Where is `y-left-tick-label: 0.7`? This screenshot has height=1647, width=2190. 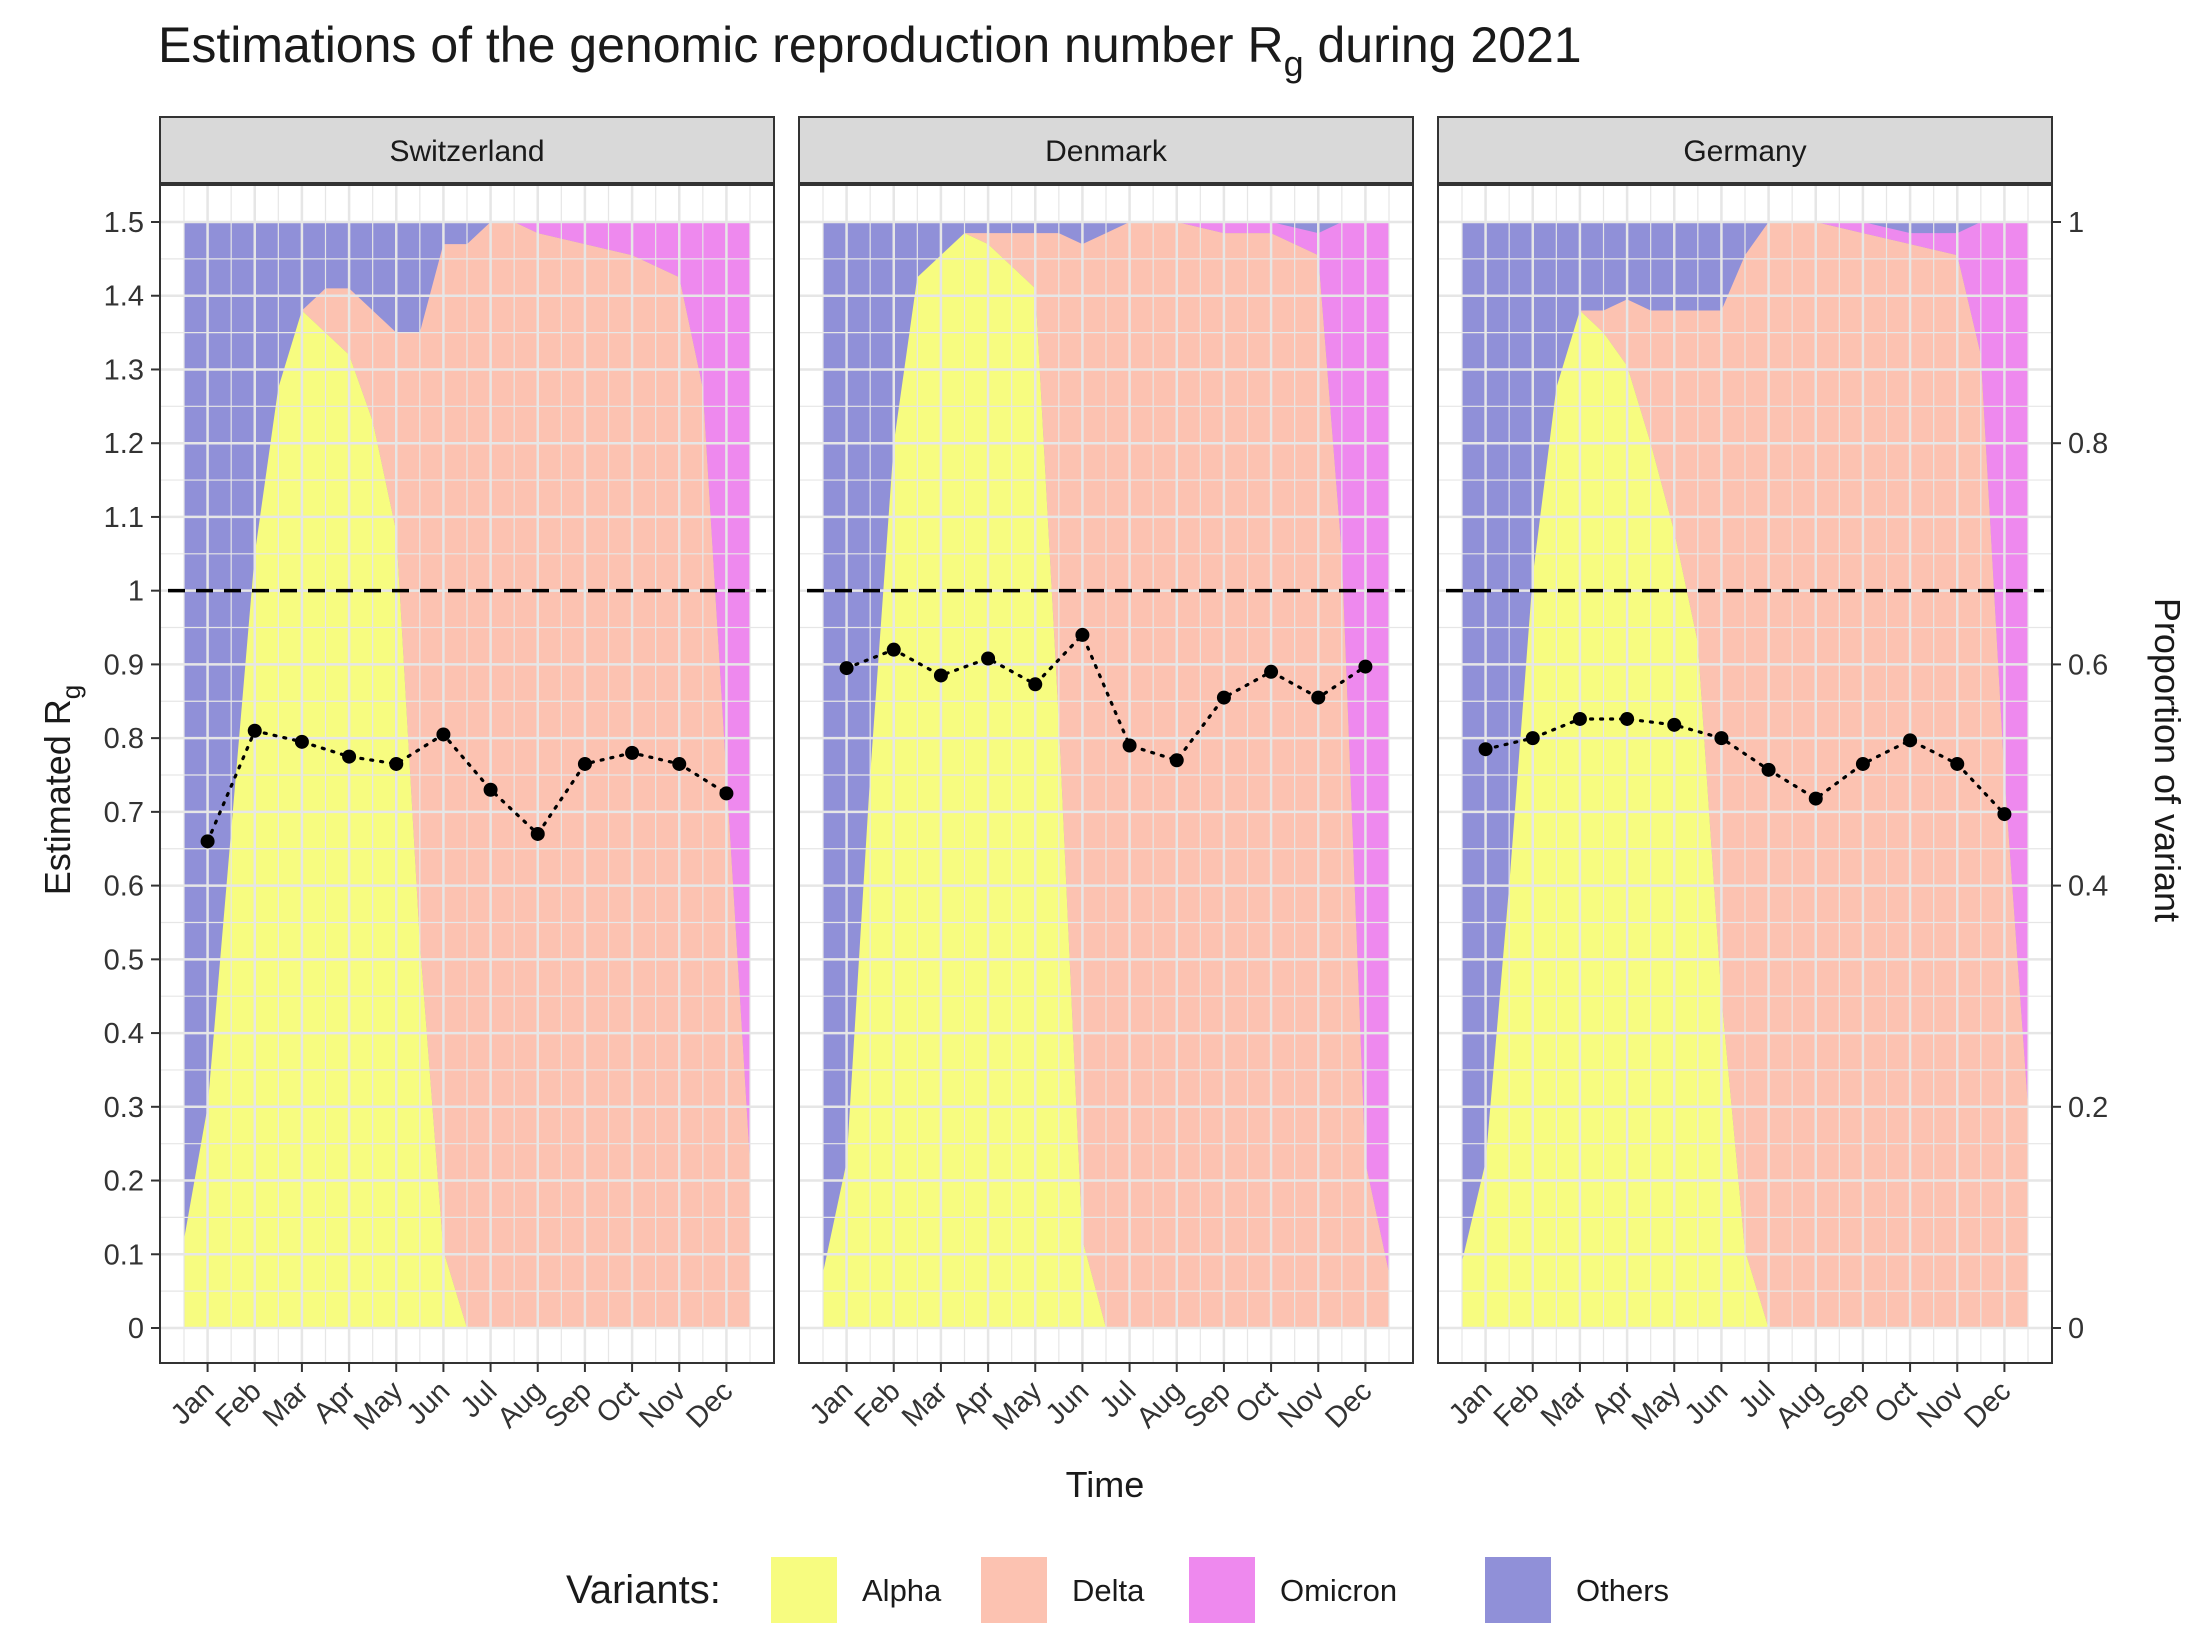 y-left-tick-label: 0.7 is located at coordinates (124, 813).